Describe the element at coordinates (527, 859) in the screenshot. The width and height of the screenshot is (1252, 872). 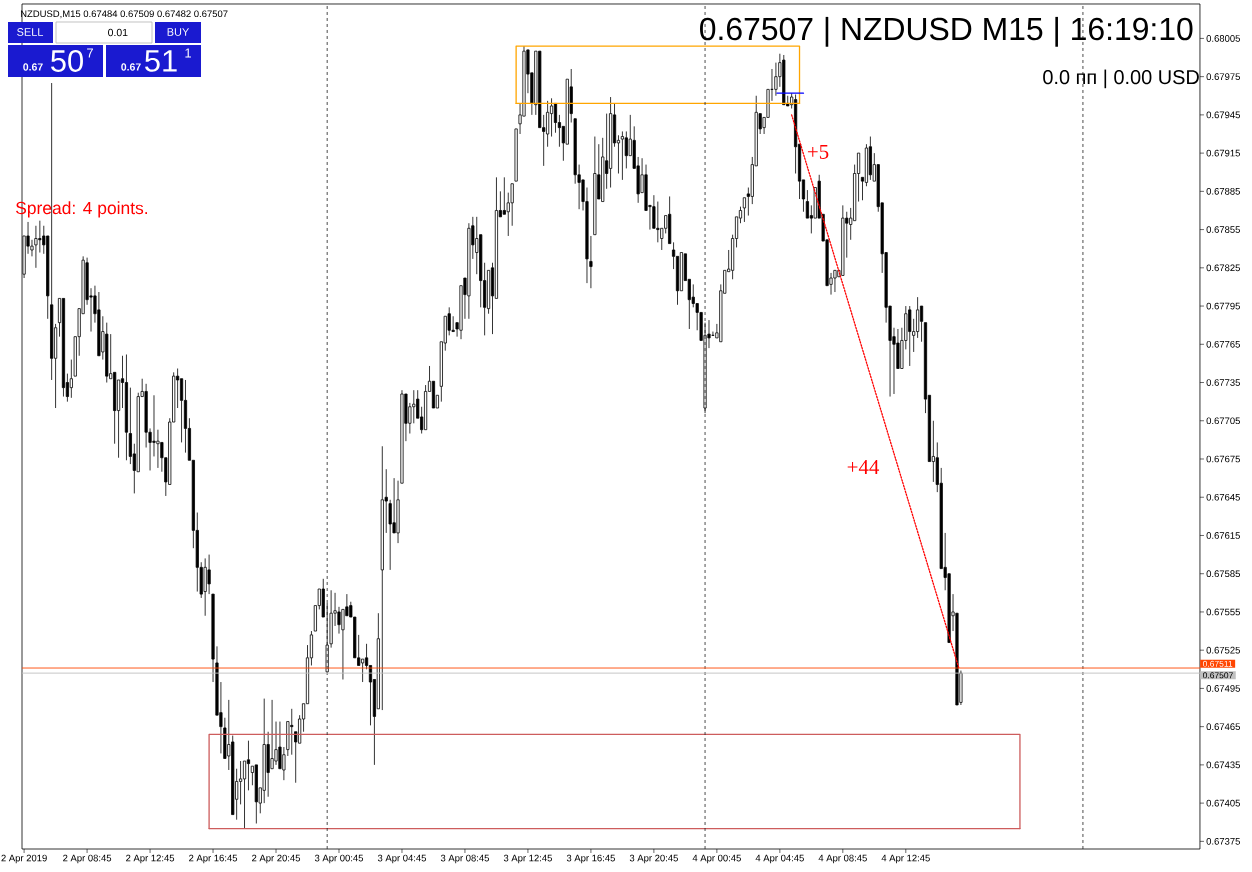
I see `x-tick-label: 3 Apr 12:45` at that location.